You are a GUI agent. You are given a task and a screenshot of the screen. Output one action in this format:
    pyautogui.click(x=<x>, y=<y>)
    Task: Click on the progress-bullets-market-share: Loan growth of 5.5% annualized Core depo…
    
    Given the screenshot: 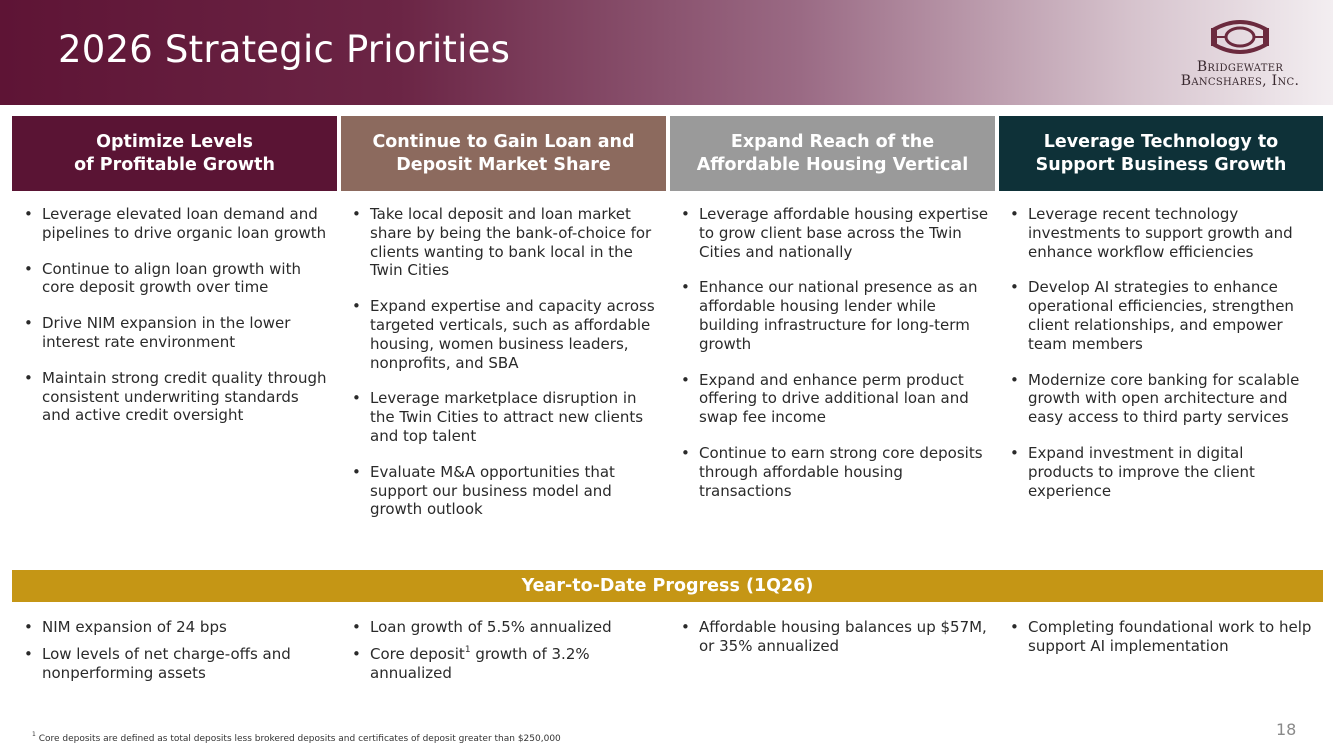 What is the action you would take?
    pyautogui.click(x=507, y=654)
    